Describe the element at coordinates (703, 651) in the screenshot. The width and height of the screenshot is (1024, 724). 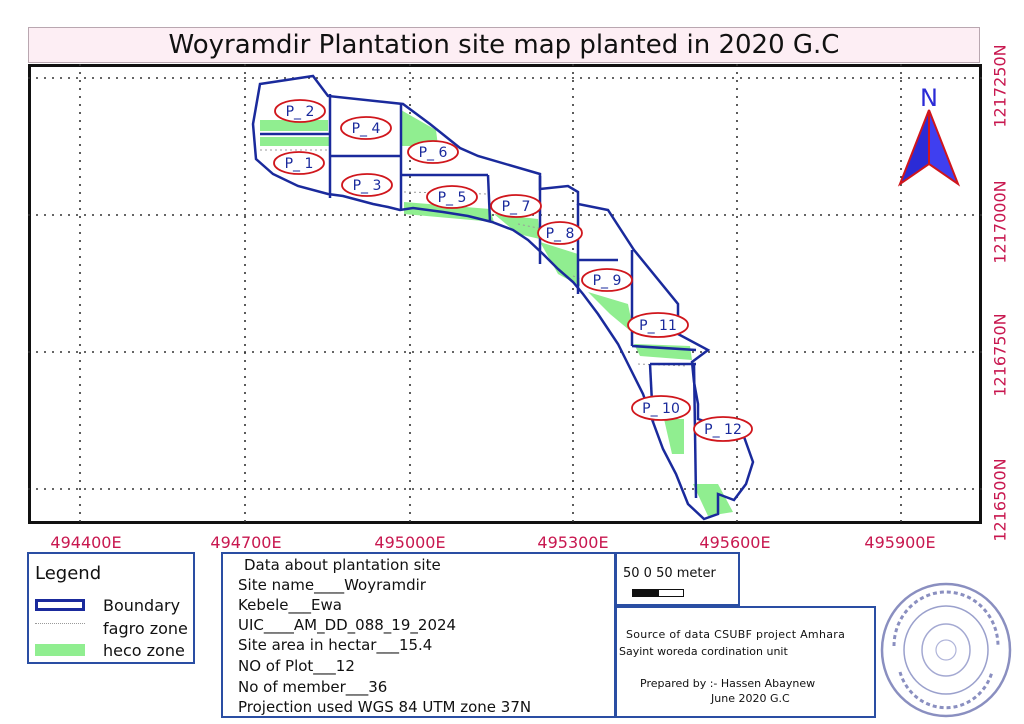
I see `source-line-2: Sayint woreda cordination unit` at that location.